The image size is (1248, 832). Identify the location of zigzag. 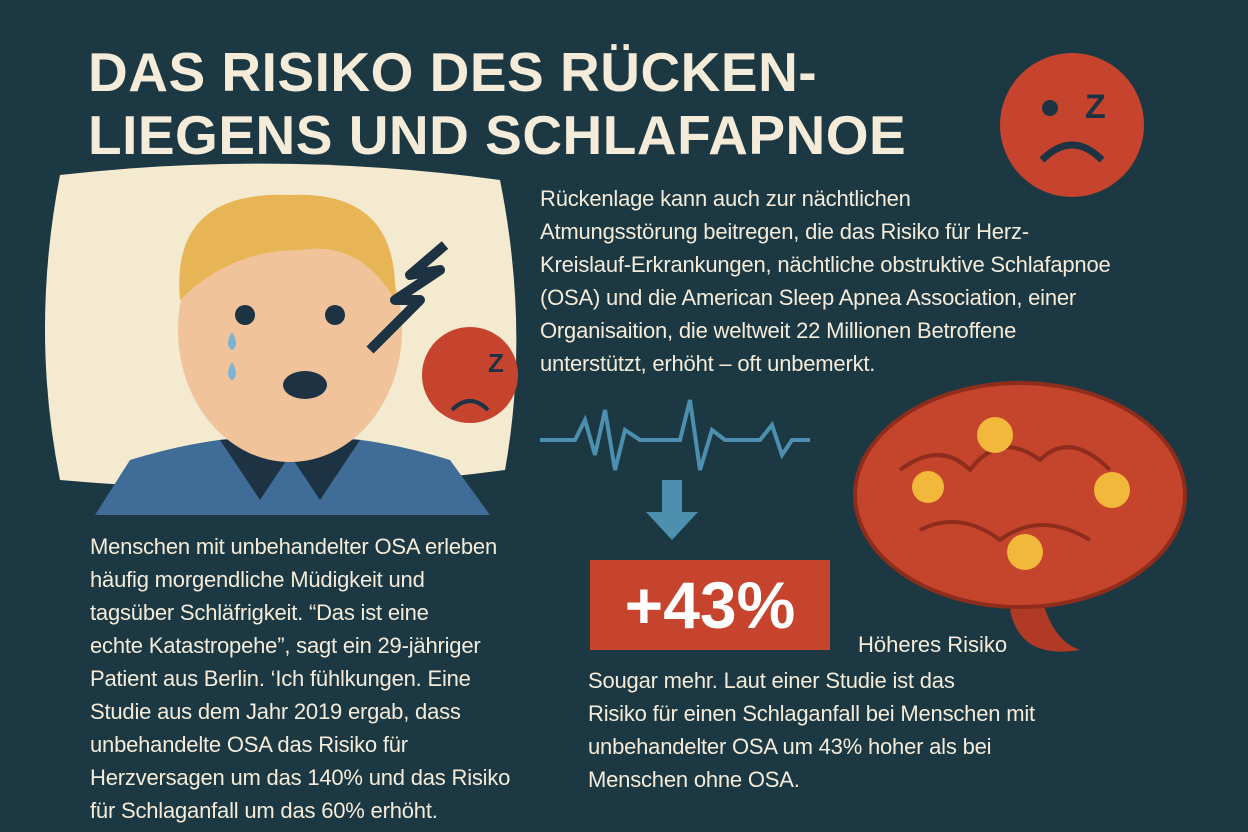
(407, 297).